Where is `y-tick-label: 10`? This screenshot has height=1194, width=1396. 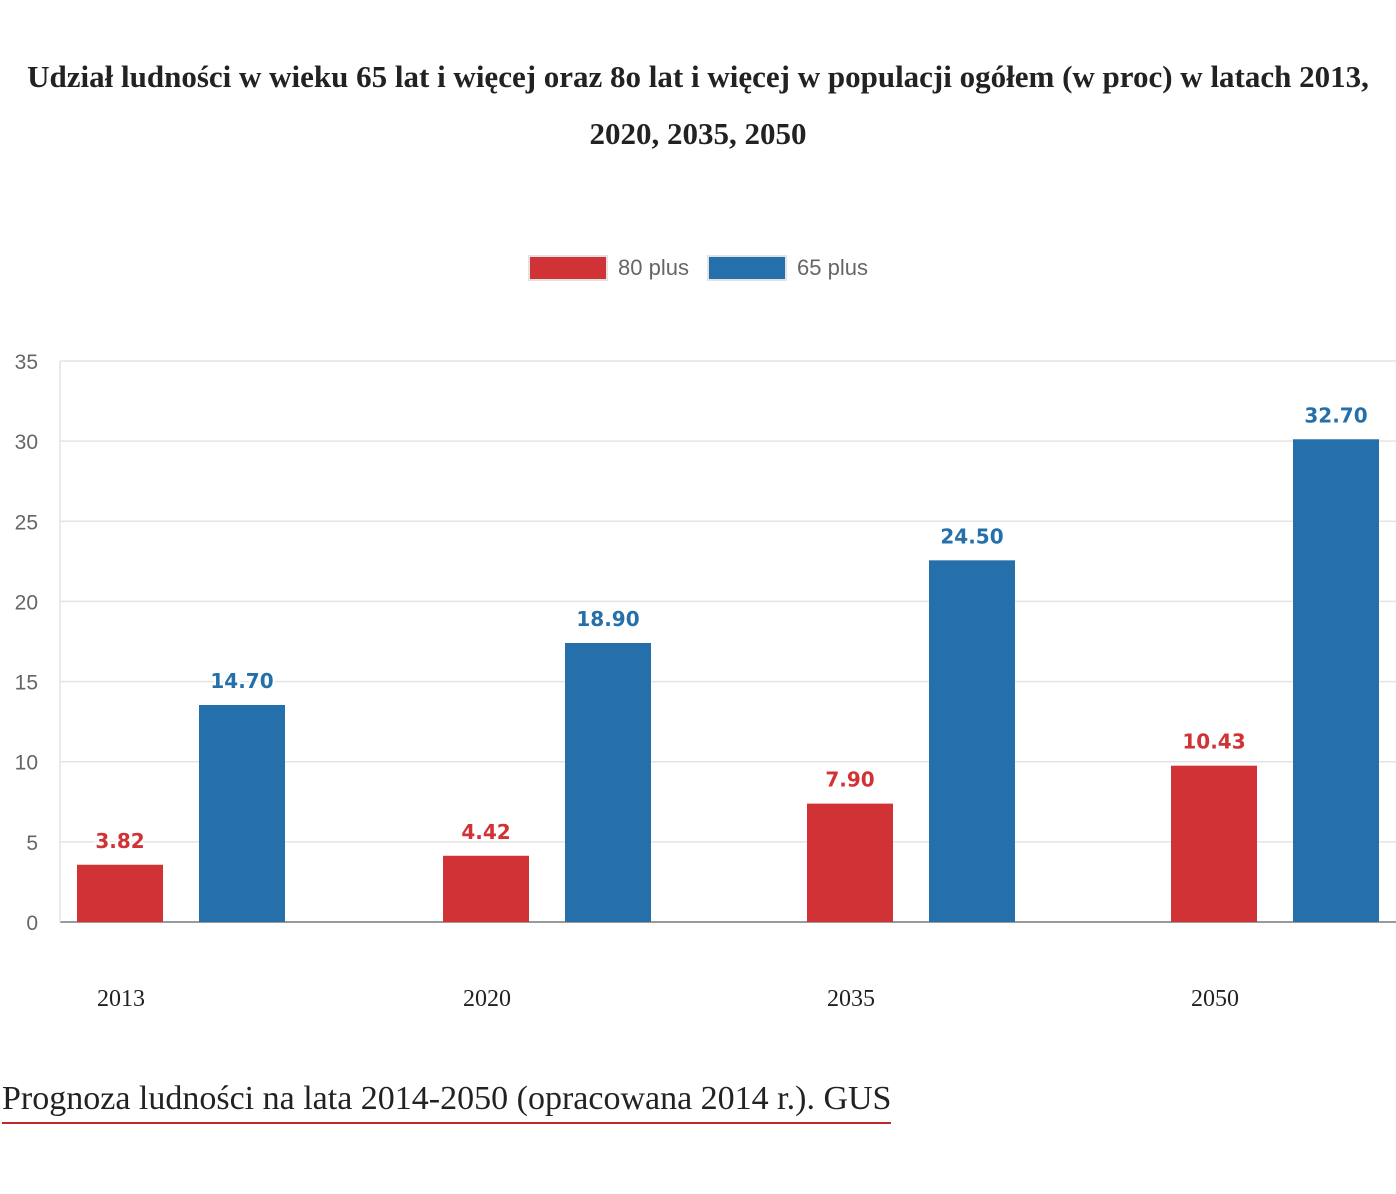
y-tick-label: 10 is located at coordinates (26, 763).